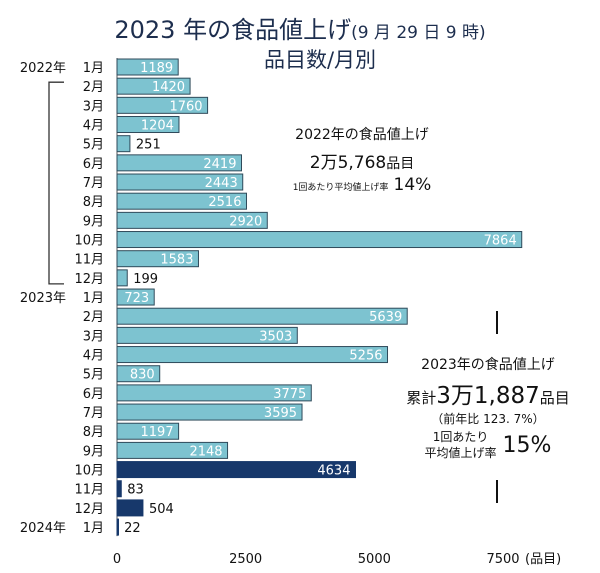  What do you see at coordinates (43, 298) in the screenshot?
I see `year-label: 2023年` at bounding box center [43, 298].